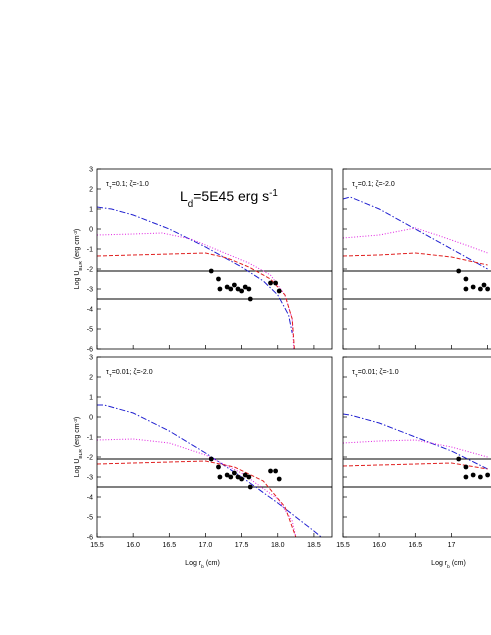 Image resolution: width=491 pixels, height=635 pixels. I want to click on x-tick-label: 17.5, so click(242, 545).